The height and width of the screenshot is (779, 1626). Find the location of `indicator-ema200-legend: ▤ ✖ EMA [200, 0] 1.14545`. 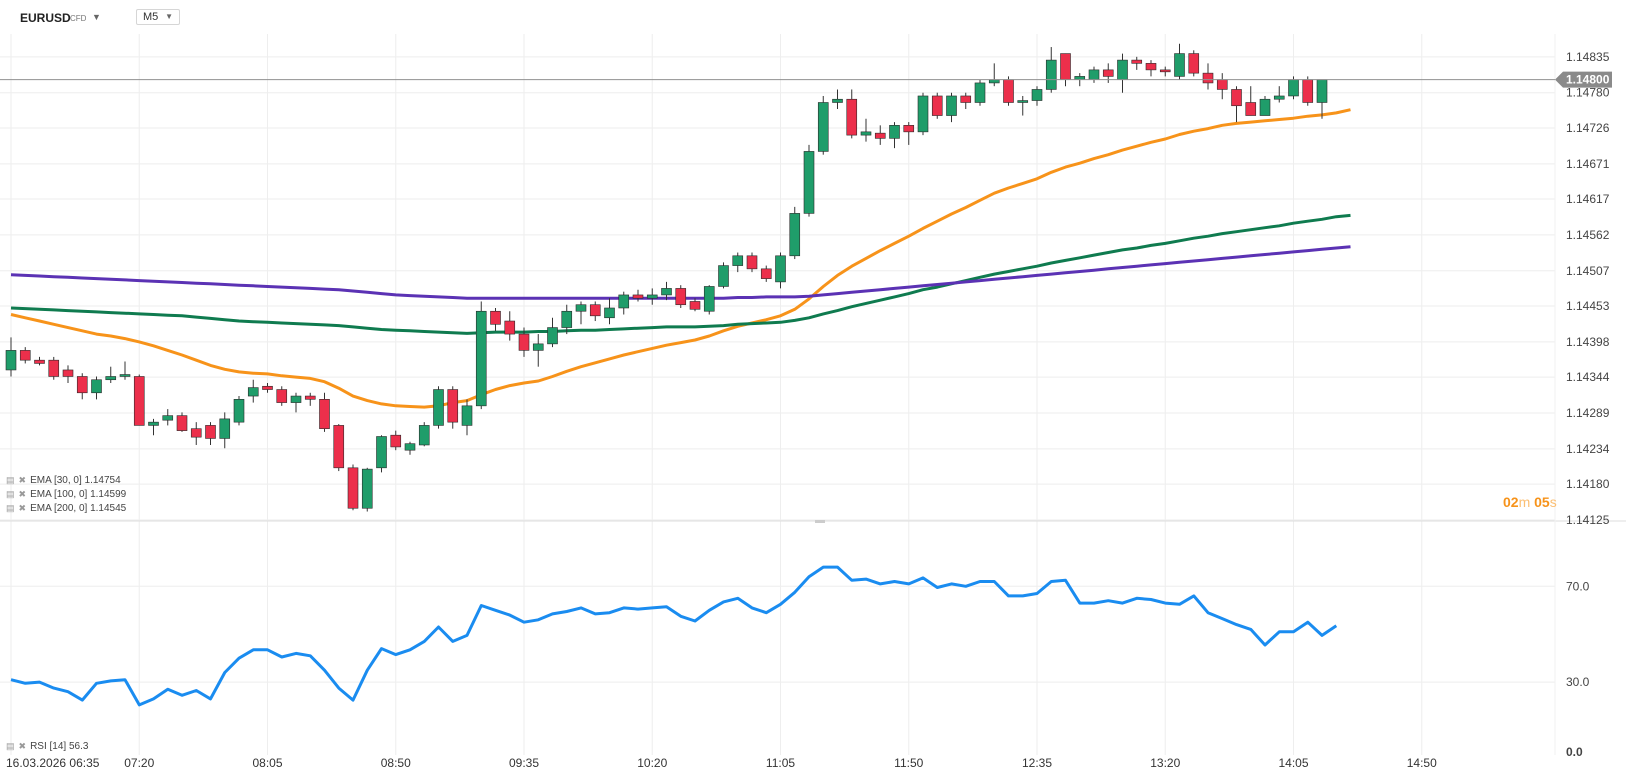

indicator-ema200-legend: ▤ ✖ EMA [200, 0] 1.14545 is located at coordinates (66, 508).